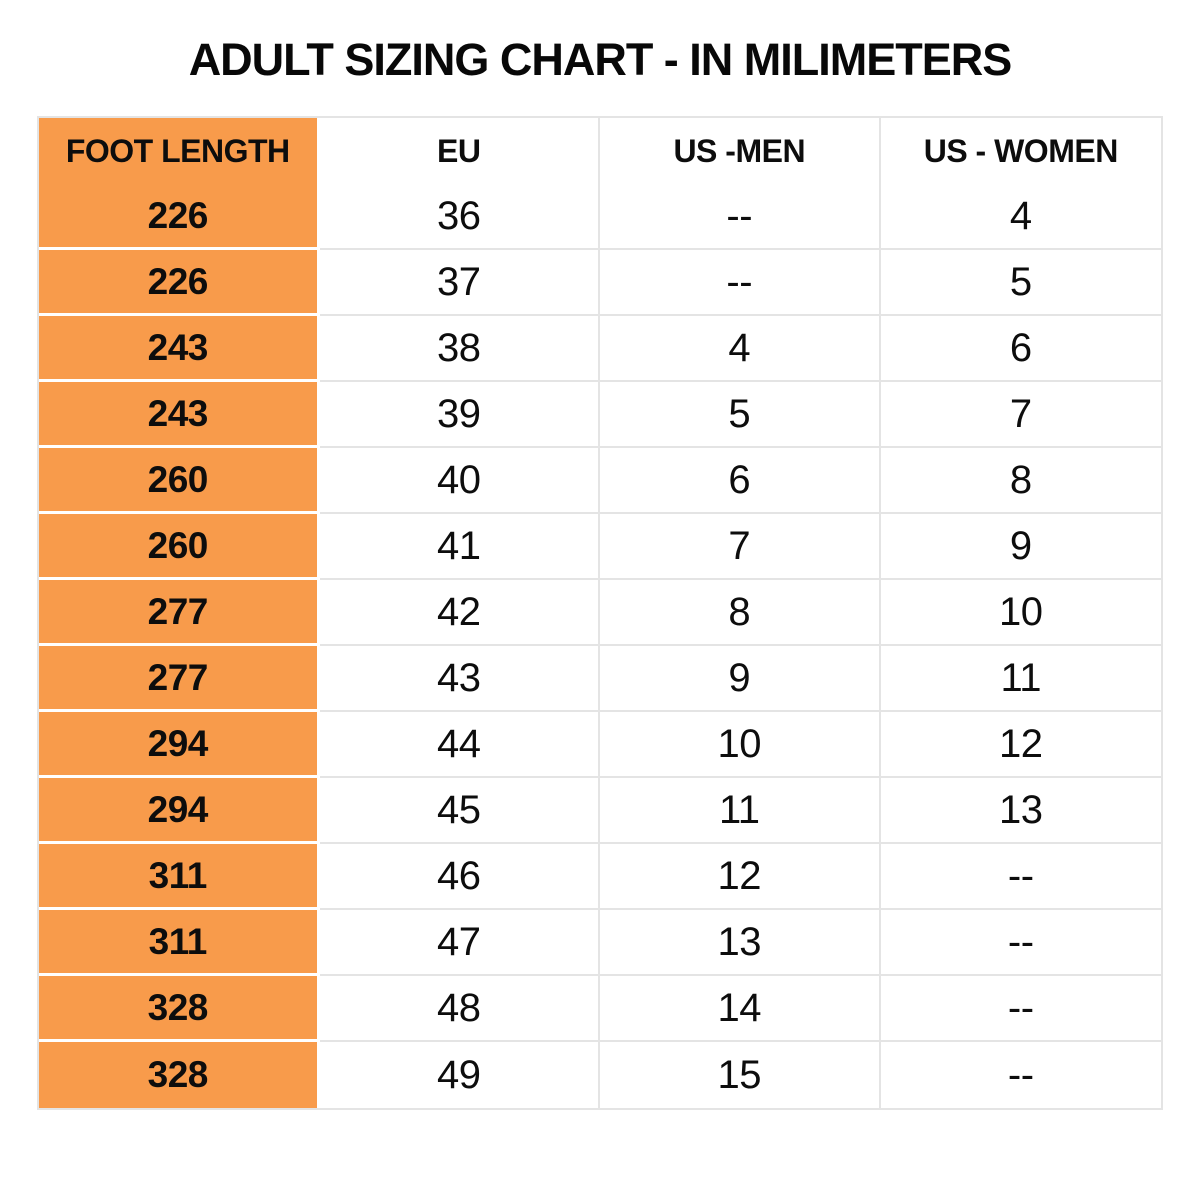  I want to click on header-row: FOOT LENGTH EU US -MEN US - WOMEN, so click(600, 151).